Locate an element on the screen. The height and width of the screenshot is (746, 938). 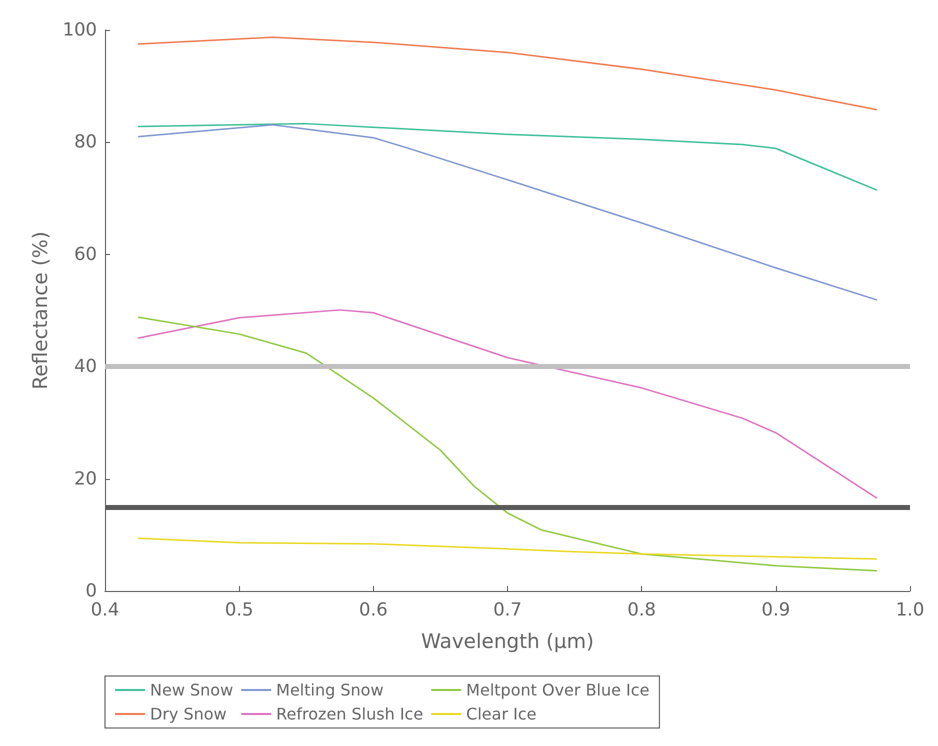
x-tick-label: 0.8 is located at coordinates (641, 610).